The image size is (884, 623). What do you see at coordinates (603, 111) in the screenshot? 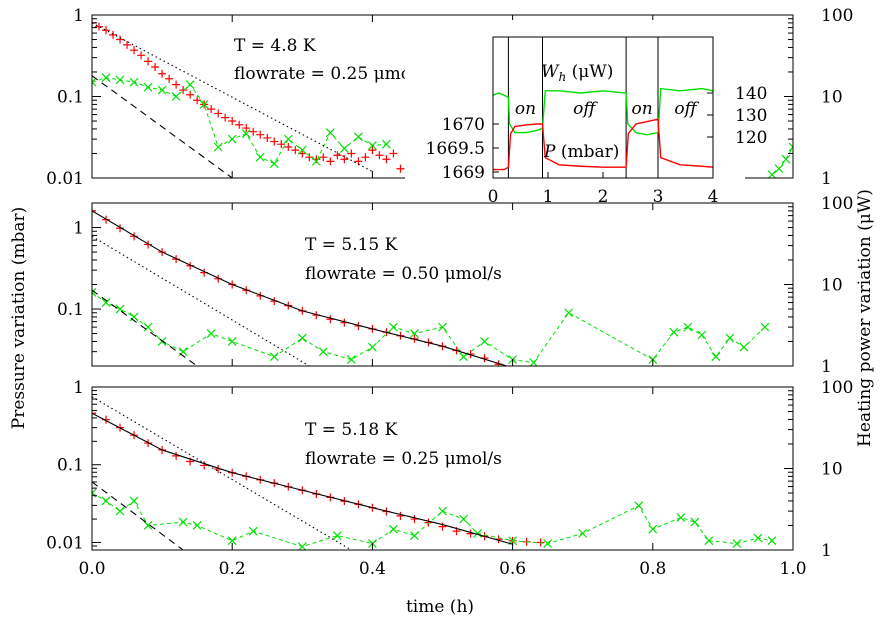
I see `inset-heating-power-line` at bounding box center [603, 111].